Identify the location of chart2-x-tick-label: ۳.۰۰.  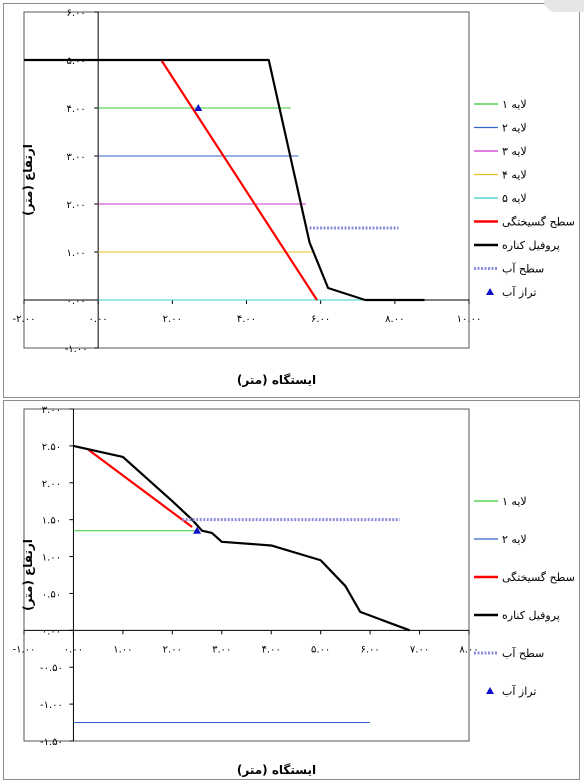
(221, 649).